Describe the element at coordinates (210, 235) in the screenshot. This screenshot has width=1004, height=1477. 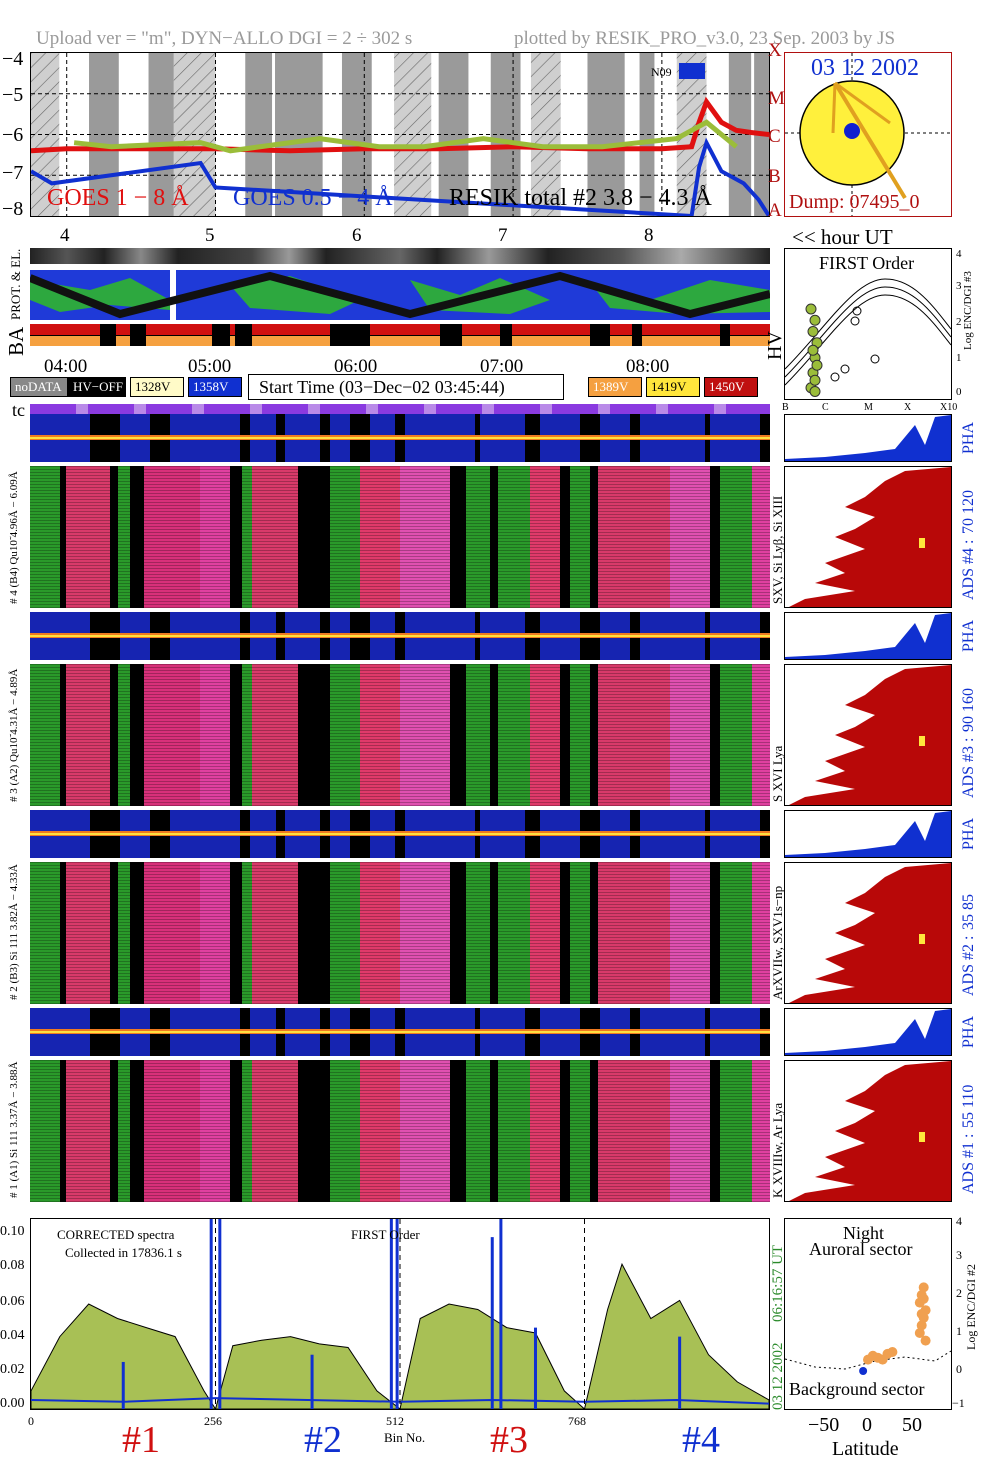
I see `hour-tick: 5` at that location.